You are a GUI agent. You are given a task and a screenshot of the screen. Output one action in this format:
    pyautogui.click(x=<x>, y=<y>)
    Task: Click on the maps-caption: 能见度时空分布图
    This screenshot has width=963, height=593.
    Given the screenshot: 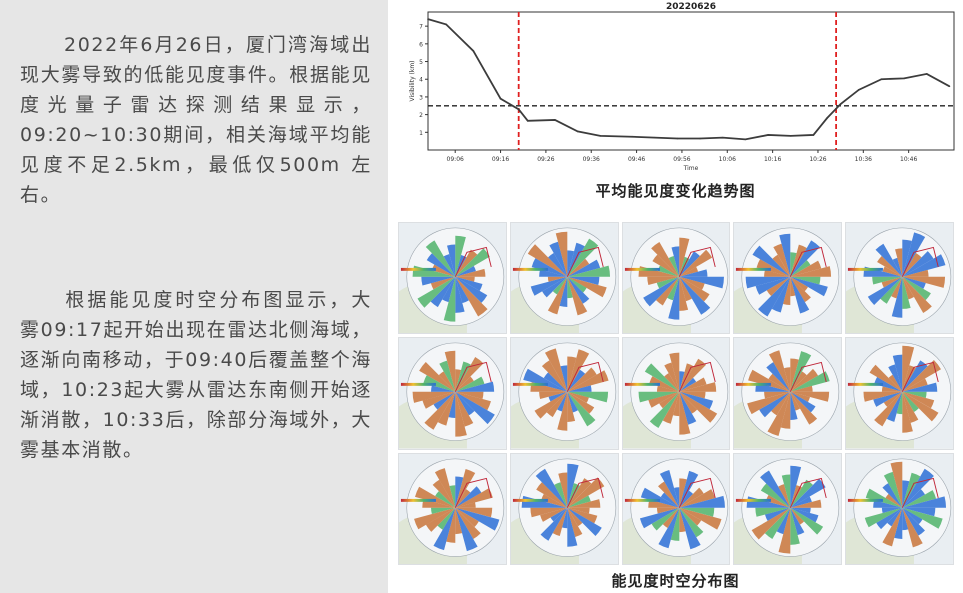 What is the action you would take?
    pyautogui.click(x=675, y=581)
    